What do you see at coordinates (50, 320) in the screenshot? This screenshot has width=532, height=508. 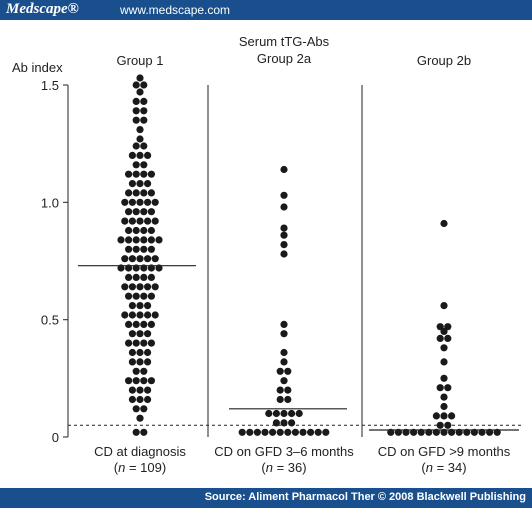 I see `y-tick-label: 0.5` at bounding box center [50, 320].